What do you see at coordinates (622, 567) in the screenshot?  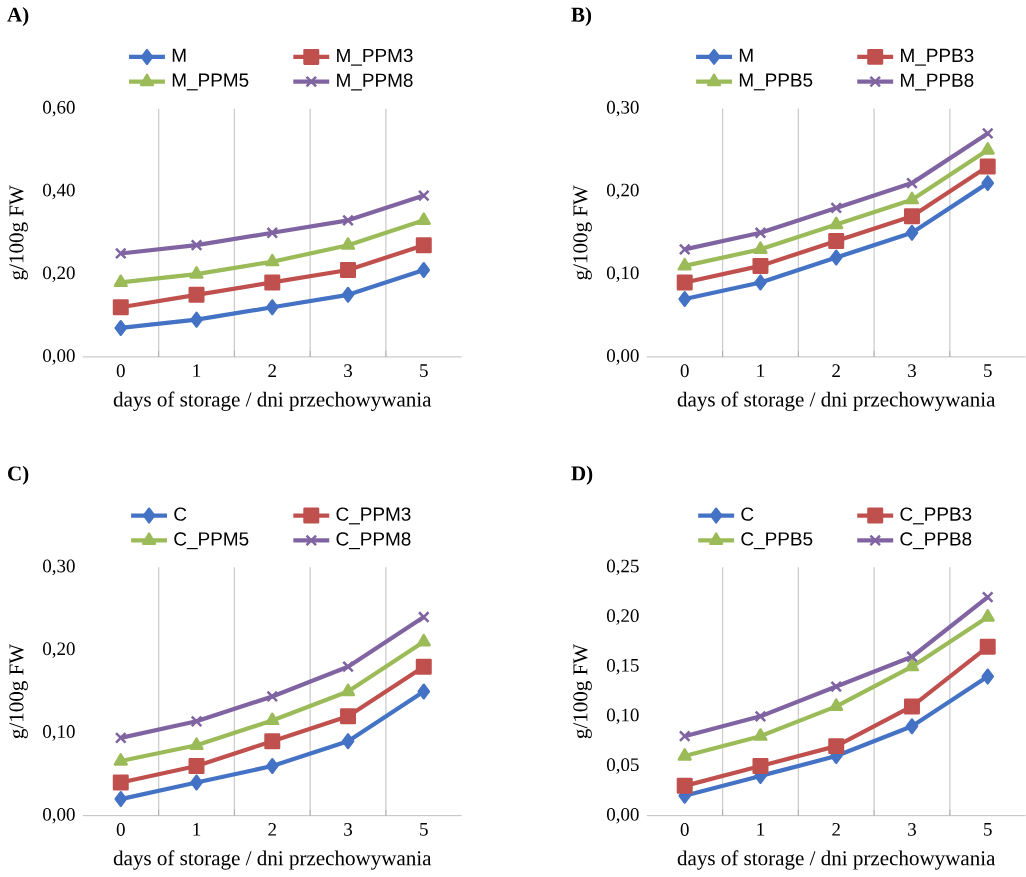 I see `y-tick-label: 0,25` at bounding box center [622, 567].